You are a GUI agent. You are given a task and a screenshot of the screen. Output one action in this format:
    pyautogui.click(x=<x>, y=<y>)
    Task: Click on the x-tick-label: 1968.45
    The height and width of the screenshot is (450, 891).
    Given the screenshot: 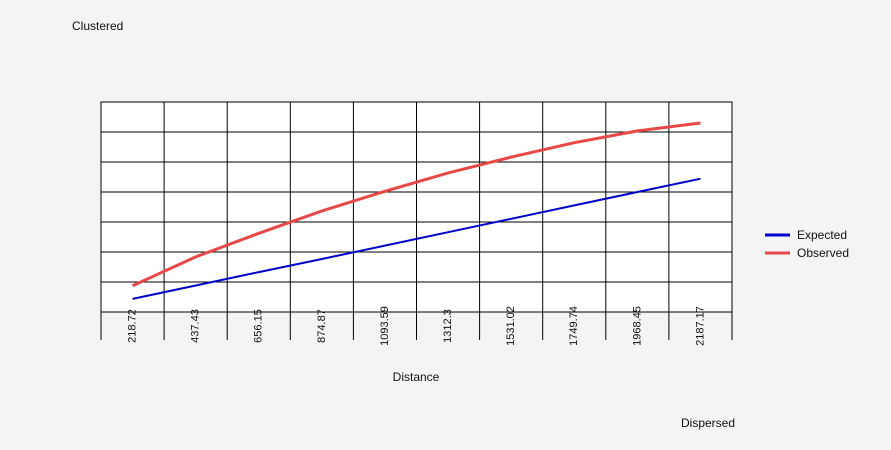 What is the action you would take?
    pyautogui.click(x=637, y=326)
    